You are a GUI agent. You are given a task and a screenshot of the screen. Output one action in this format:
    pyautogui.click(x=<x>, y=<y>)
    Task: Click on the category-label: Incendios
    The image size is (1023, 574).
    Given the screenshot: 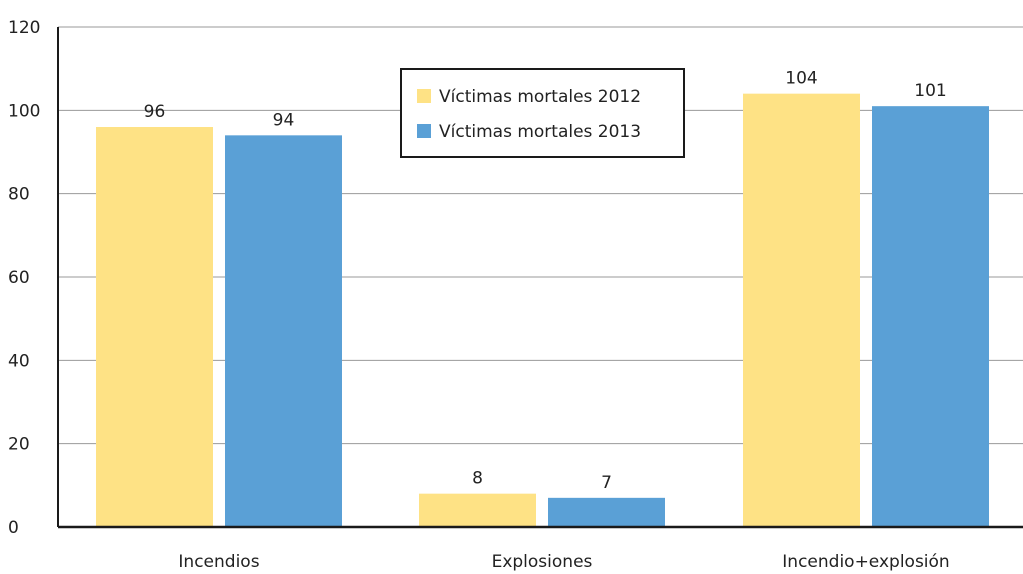 What is the action you would take?
    pyautogui.click(x=218, y=562)
    